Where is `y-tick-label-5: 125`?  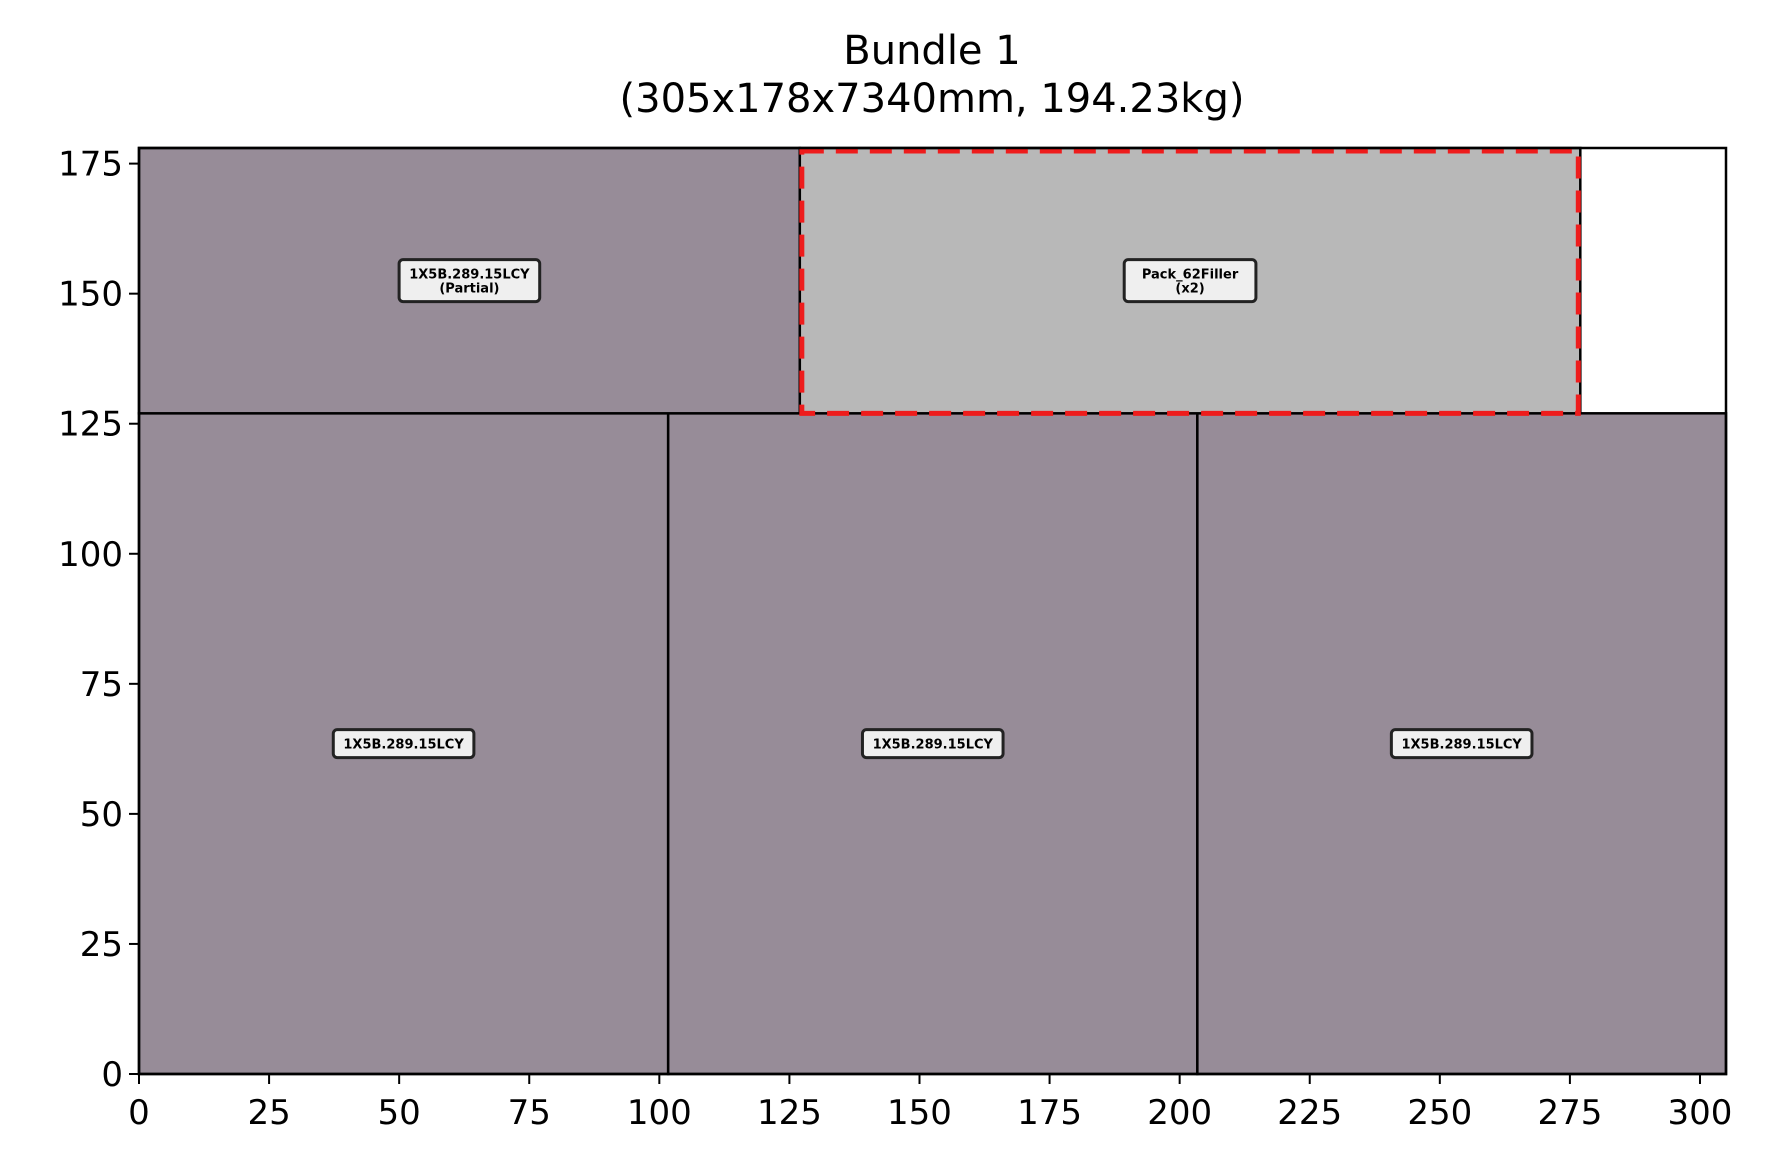 y-tick-label-5: 125 is located at coordinates (90, 425).